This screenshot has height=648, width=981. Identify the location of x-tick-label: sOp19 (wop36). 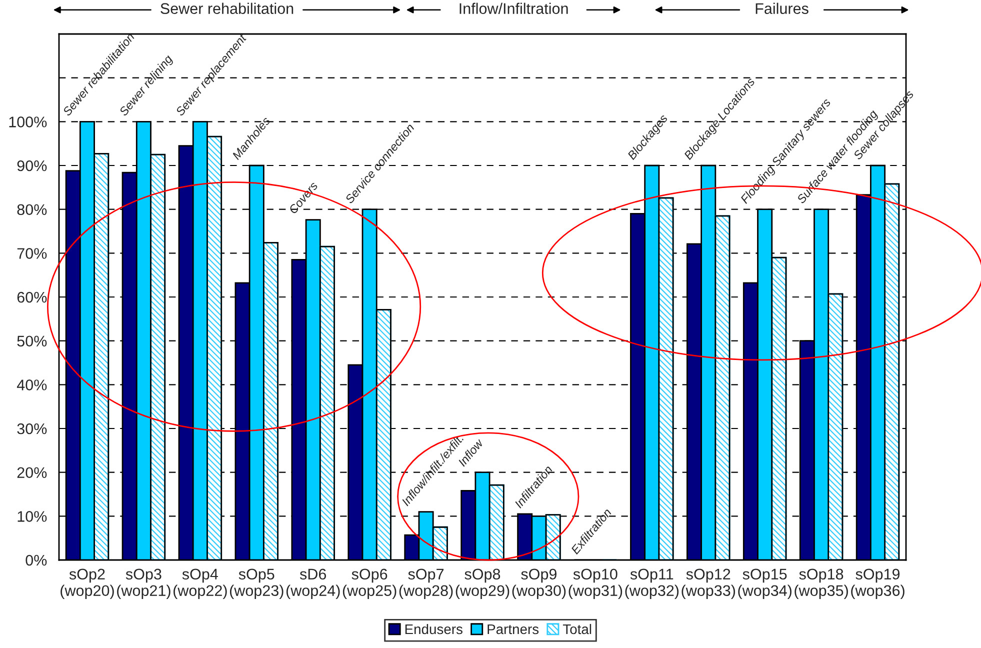
(877, 584).